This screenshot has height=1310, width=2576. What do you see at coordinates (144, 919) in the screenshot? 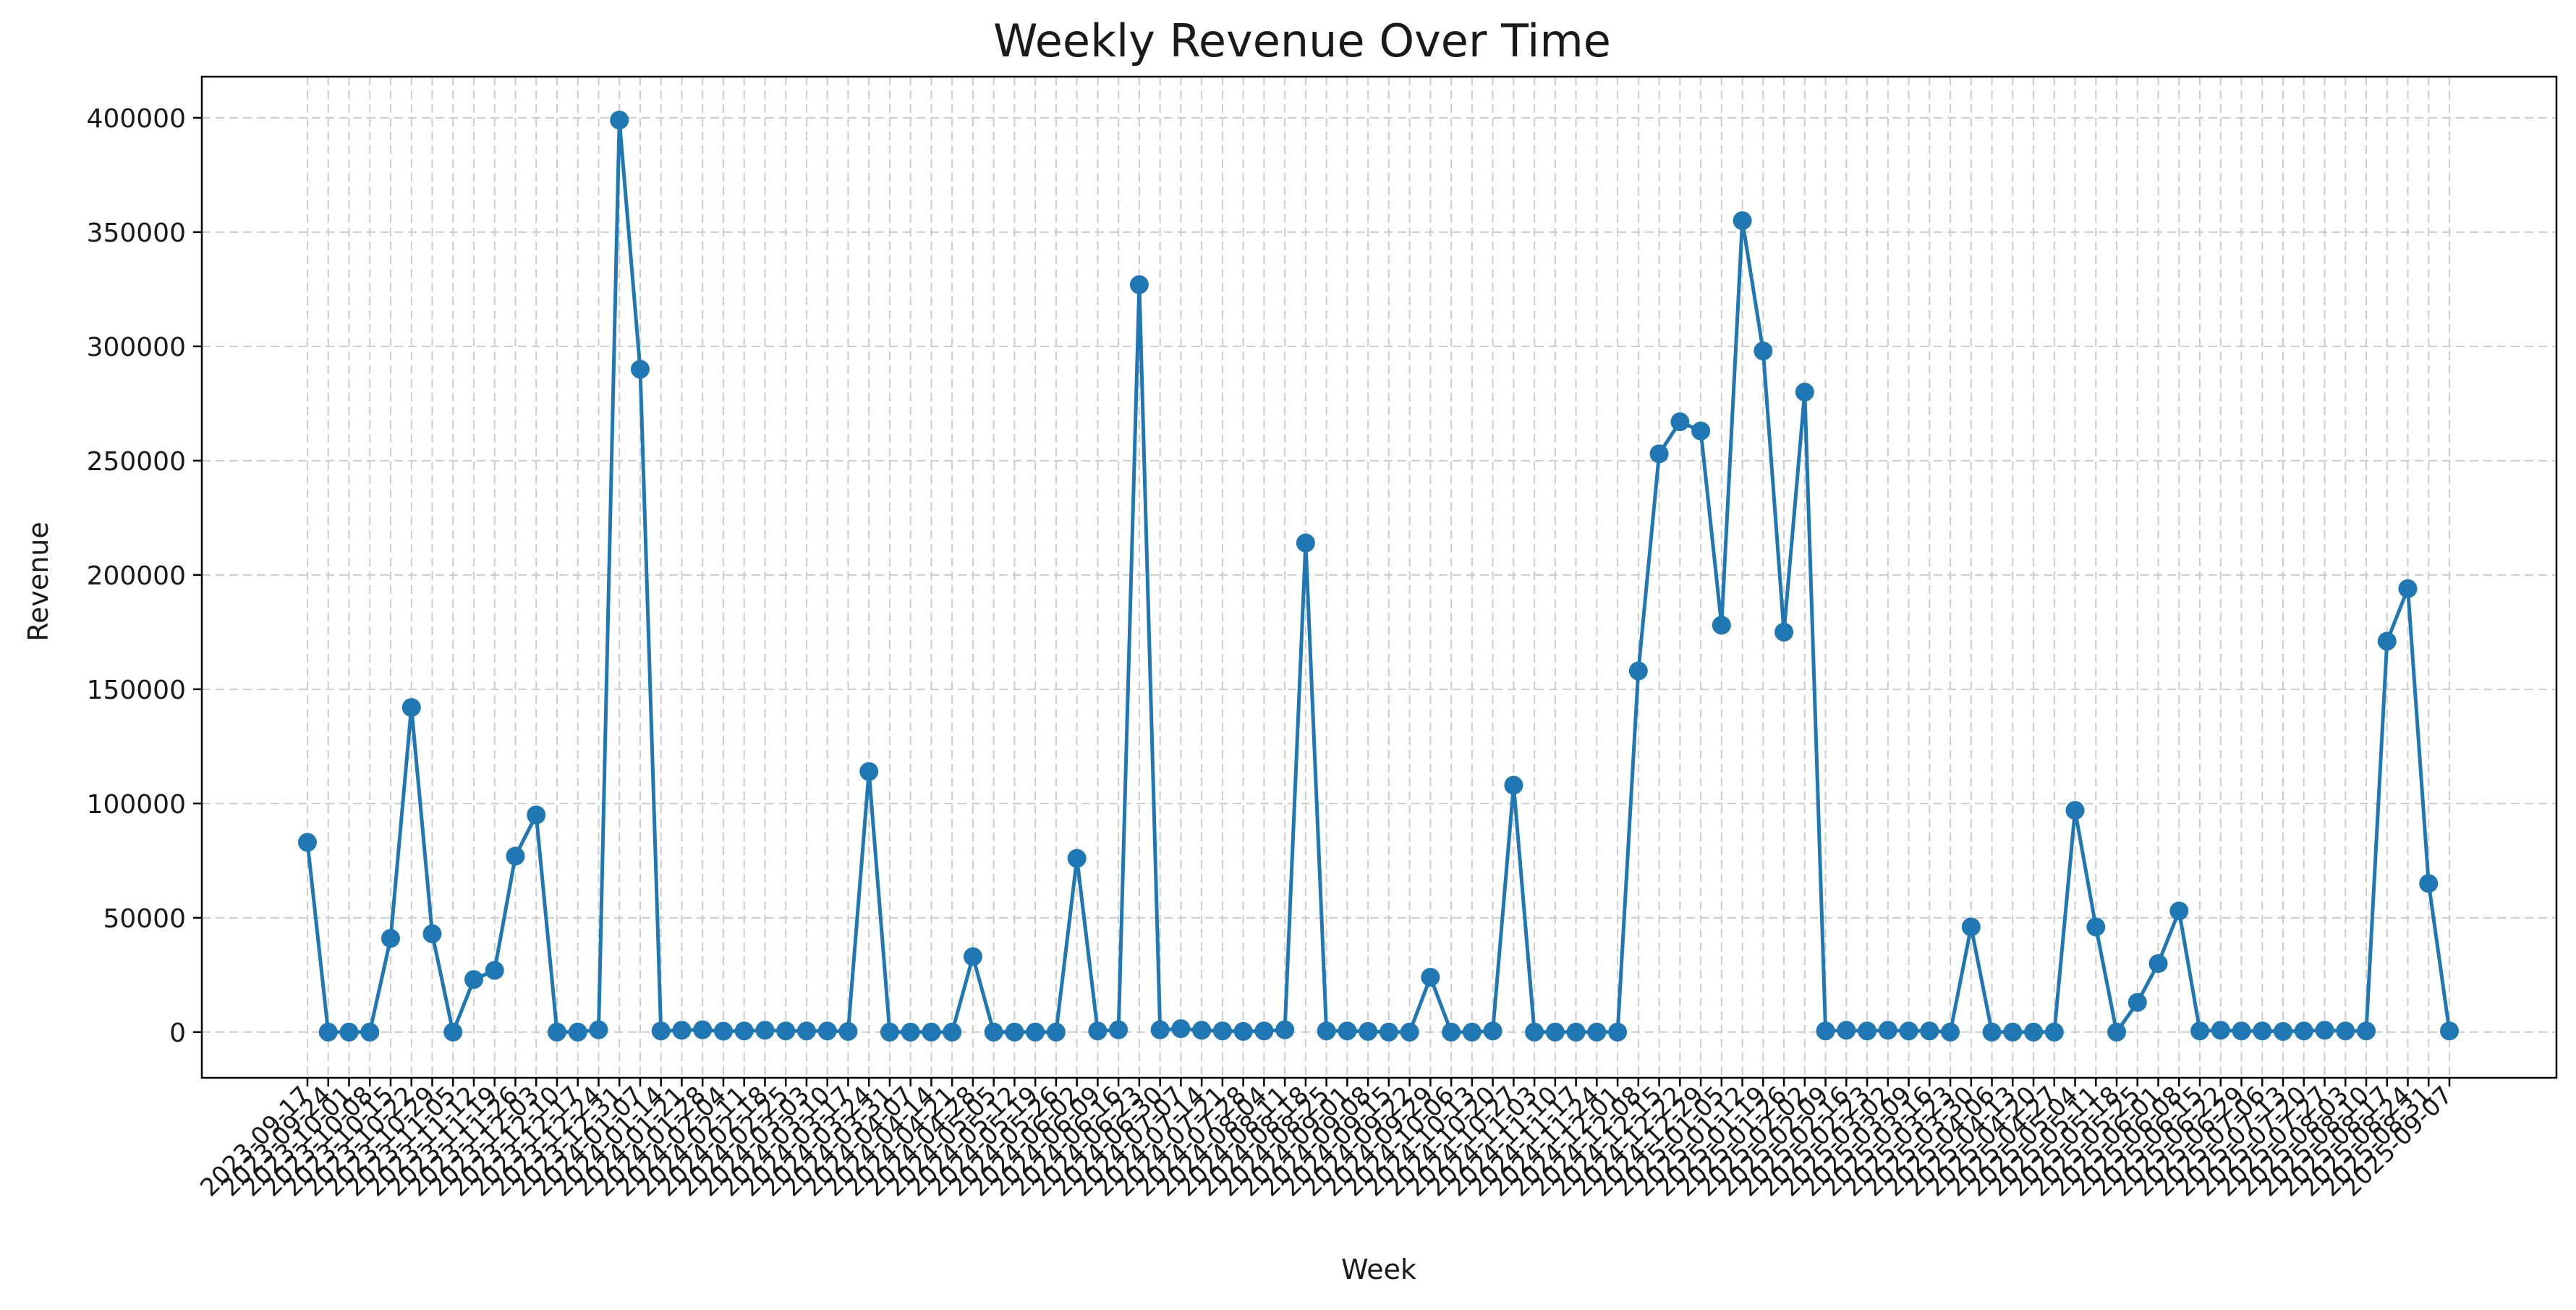
I see `y-tick-label: 50000` at bounding box center [144, 919].